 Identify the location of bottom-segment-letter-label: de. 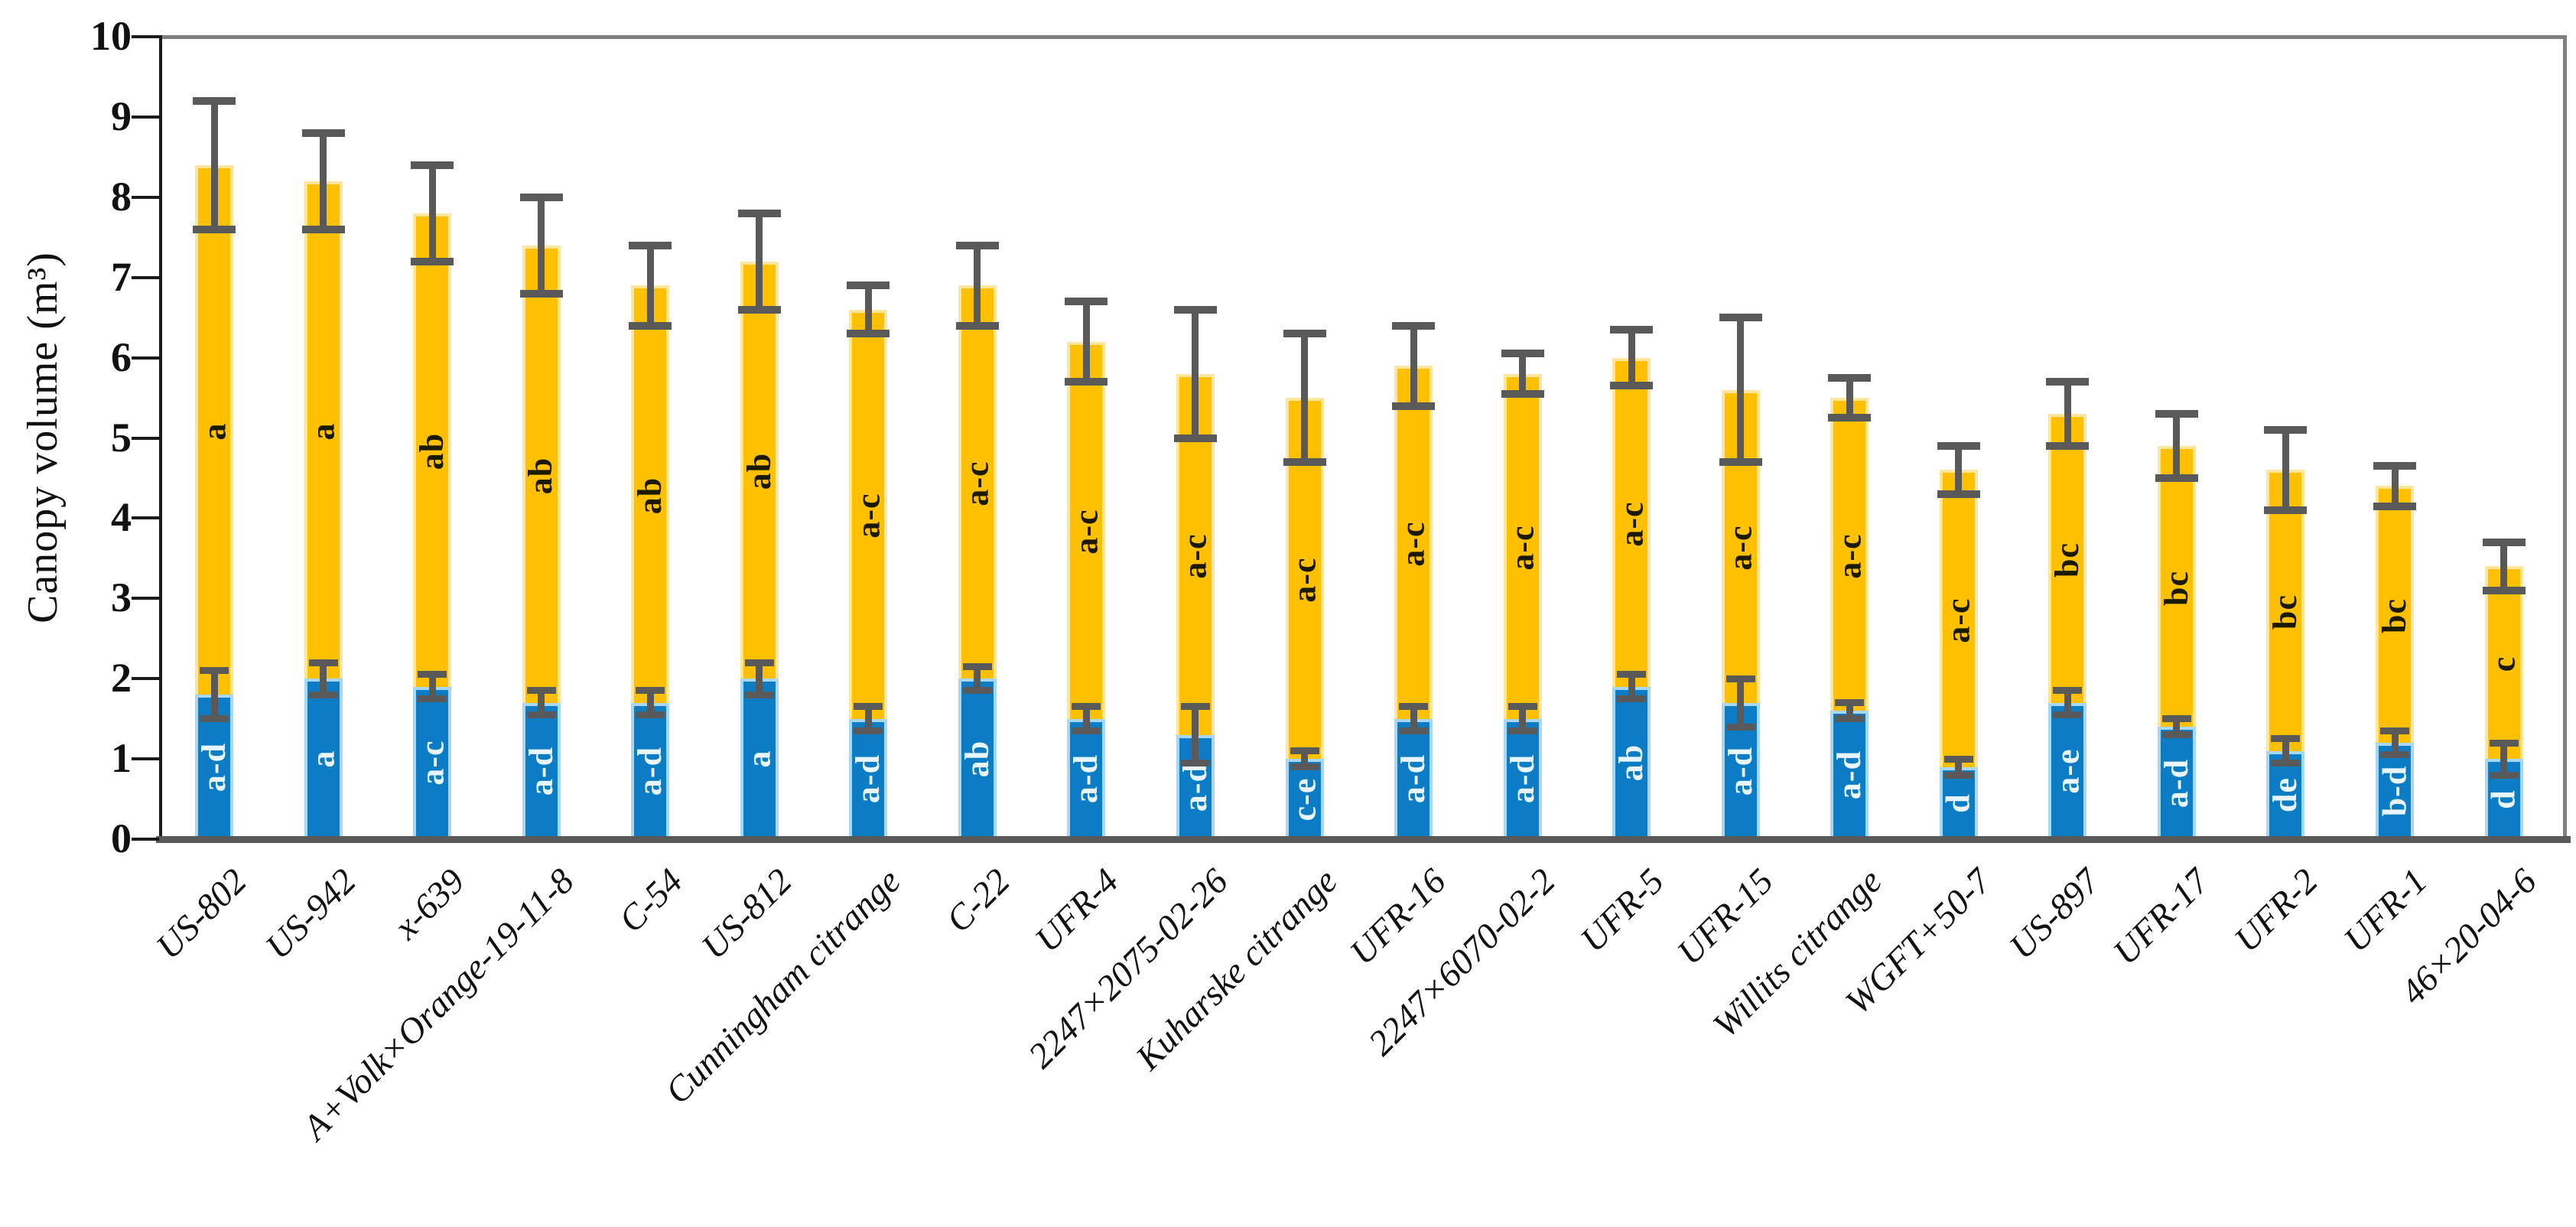
(2285, 795).